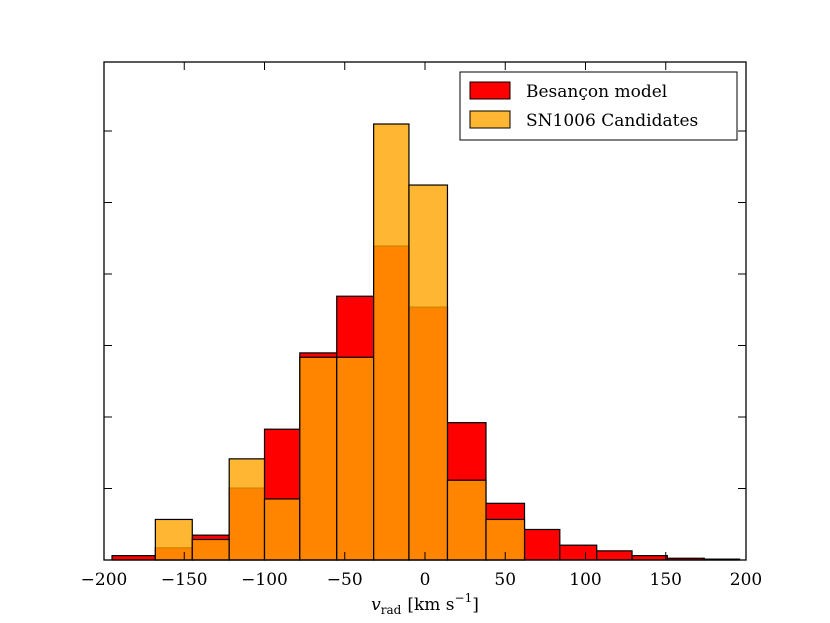 Image resolution: width=830 pixels, height=623 pixels. What do you see at coordinates (104, 580) in the screenshot?
I see `x-tick-label: −200` at bounding box center [104, 580].